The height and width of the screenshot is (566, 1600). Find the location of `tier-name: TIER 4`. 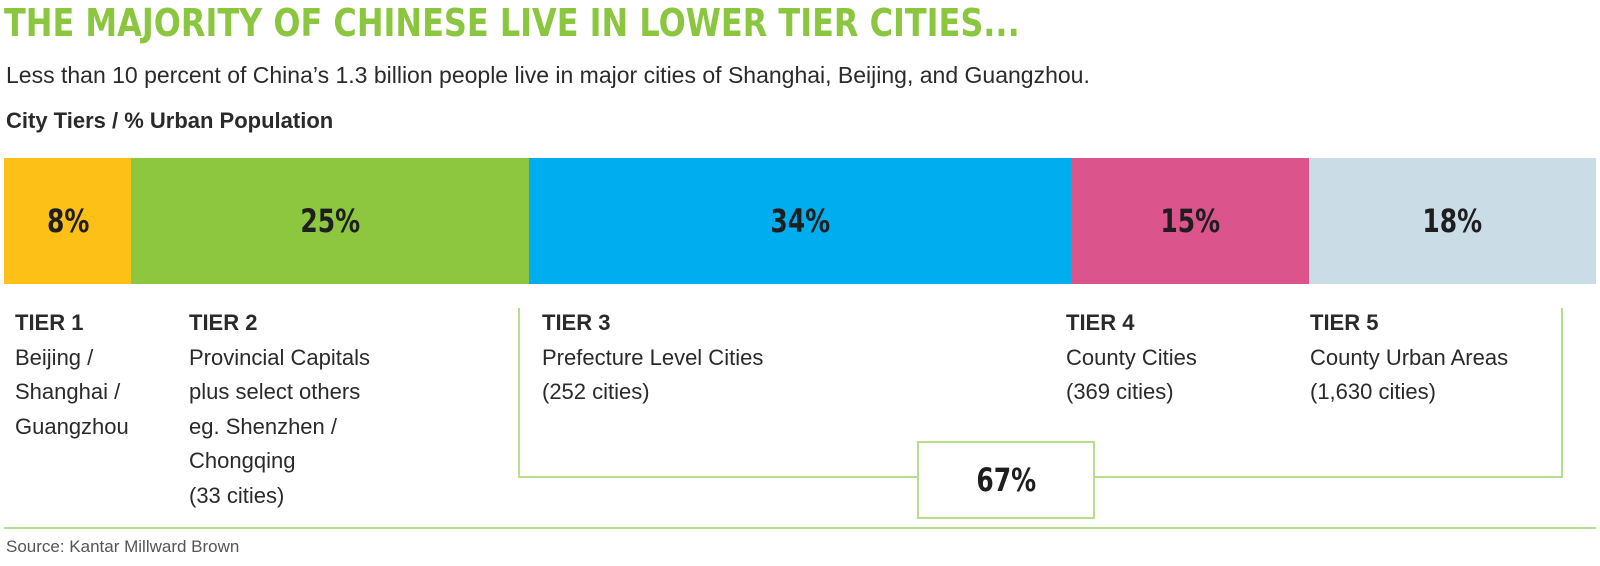

tier-name: TIER 4 is located at coordinates (1100, 322).